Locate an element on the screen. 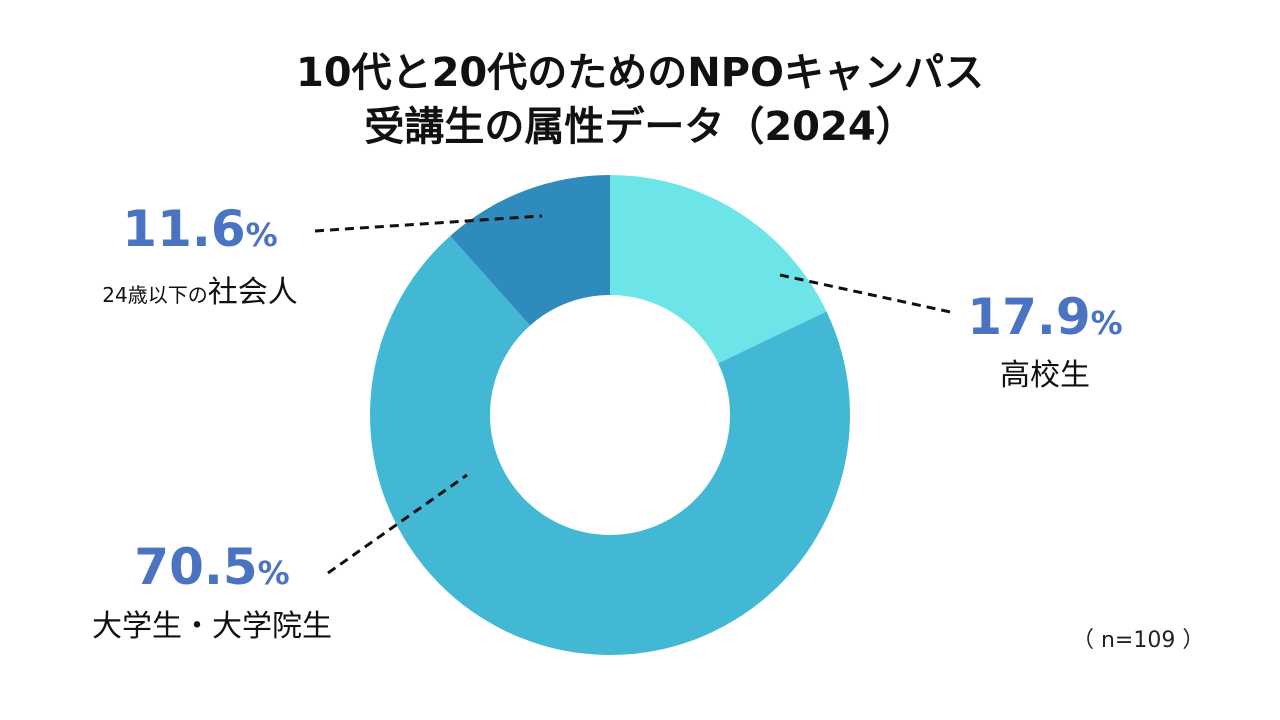  leader-line-university is located at coordinates (397, 524).